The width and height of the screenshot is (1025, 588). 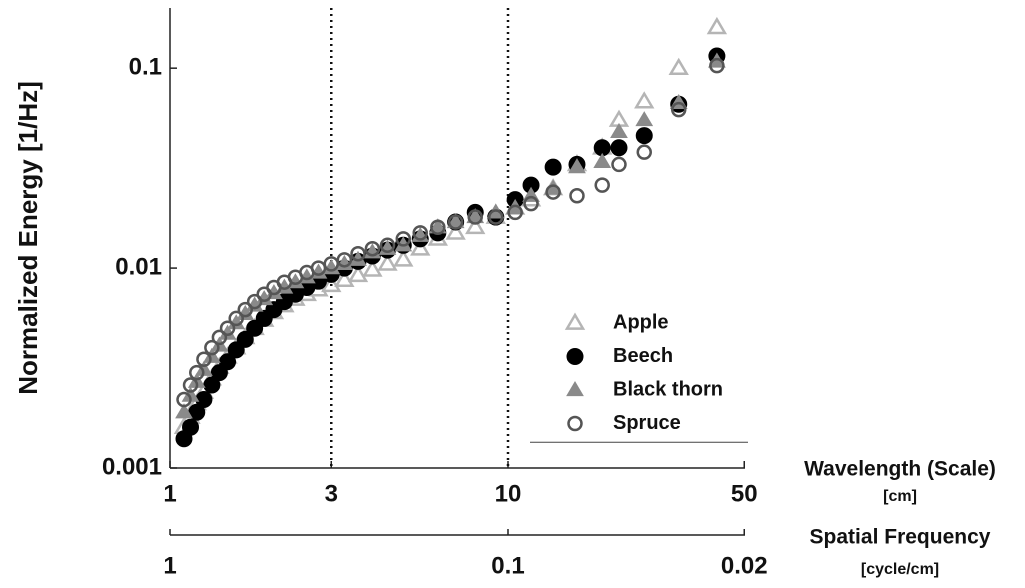 I want to click on y-tick-label: 0.1, so click(x=145, y=67).